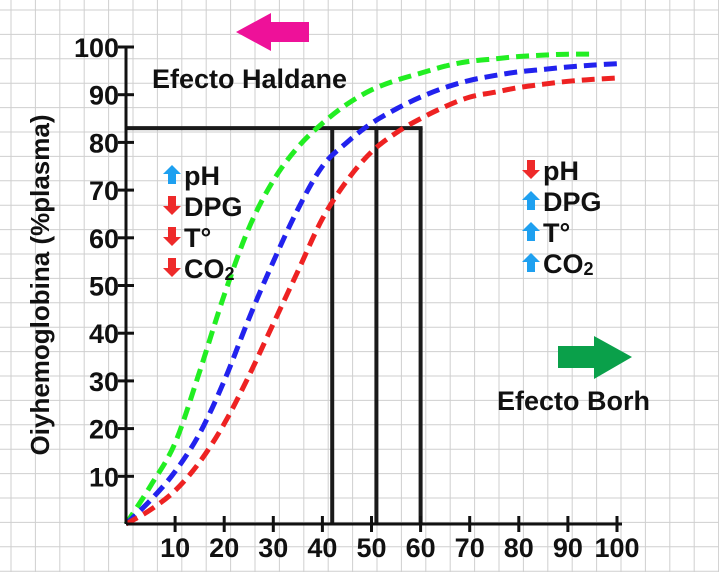 This screenshot has height=572, width=719. I want to click on y-axis-label: Oiyhemoglobina (%plasma), so click(40, 285).